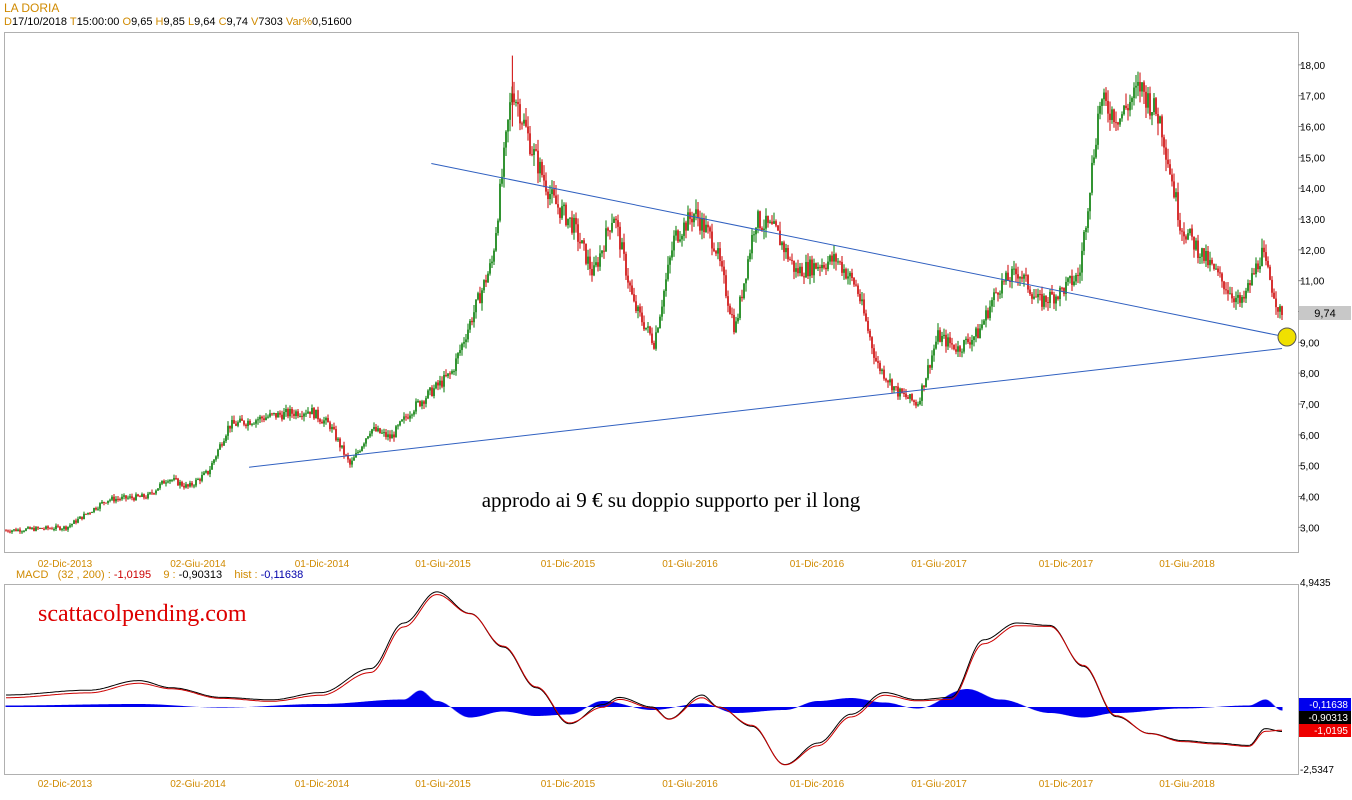  I want to click on last-price-tag, so click(1325, 313).